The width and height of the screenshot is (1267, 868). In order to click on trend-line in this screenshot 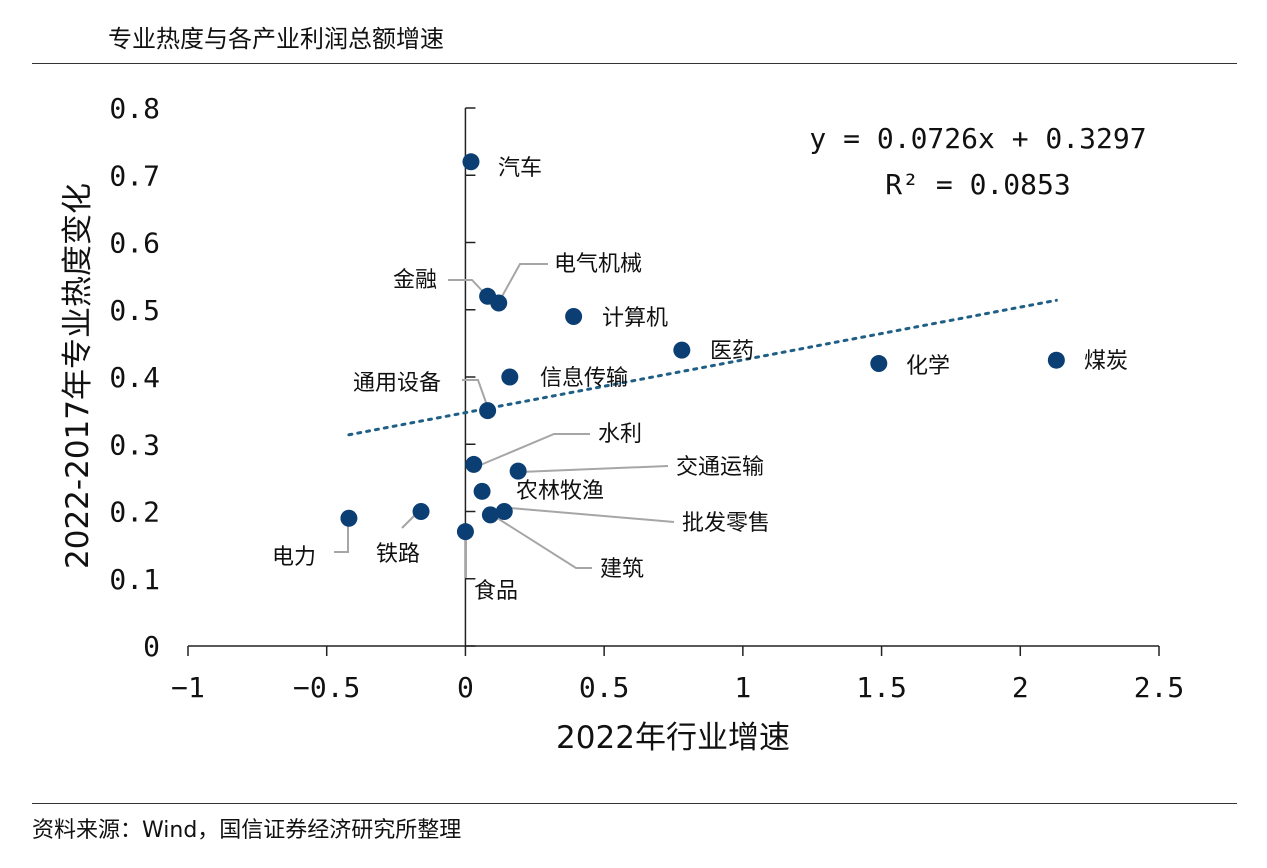, I will do `click(702, 367)`.